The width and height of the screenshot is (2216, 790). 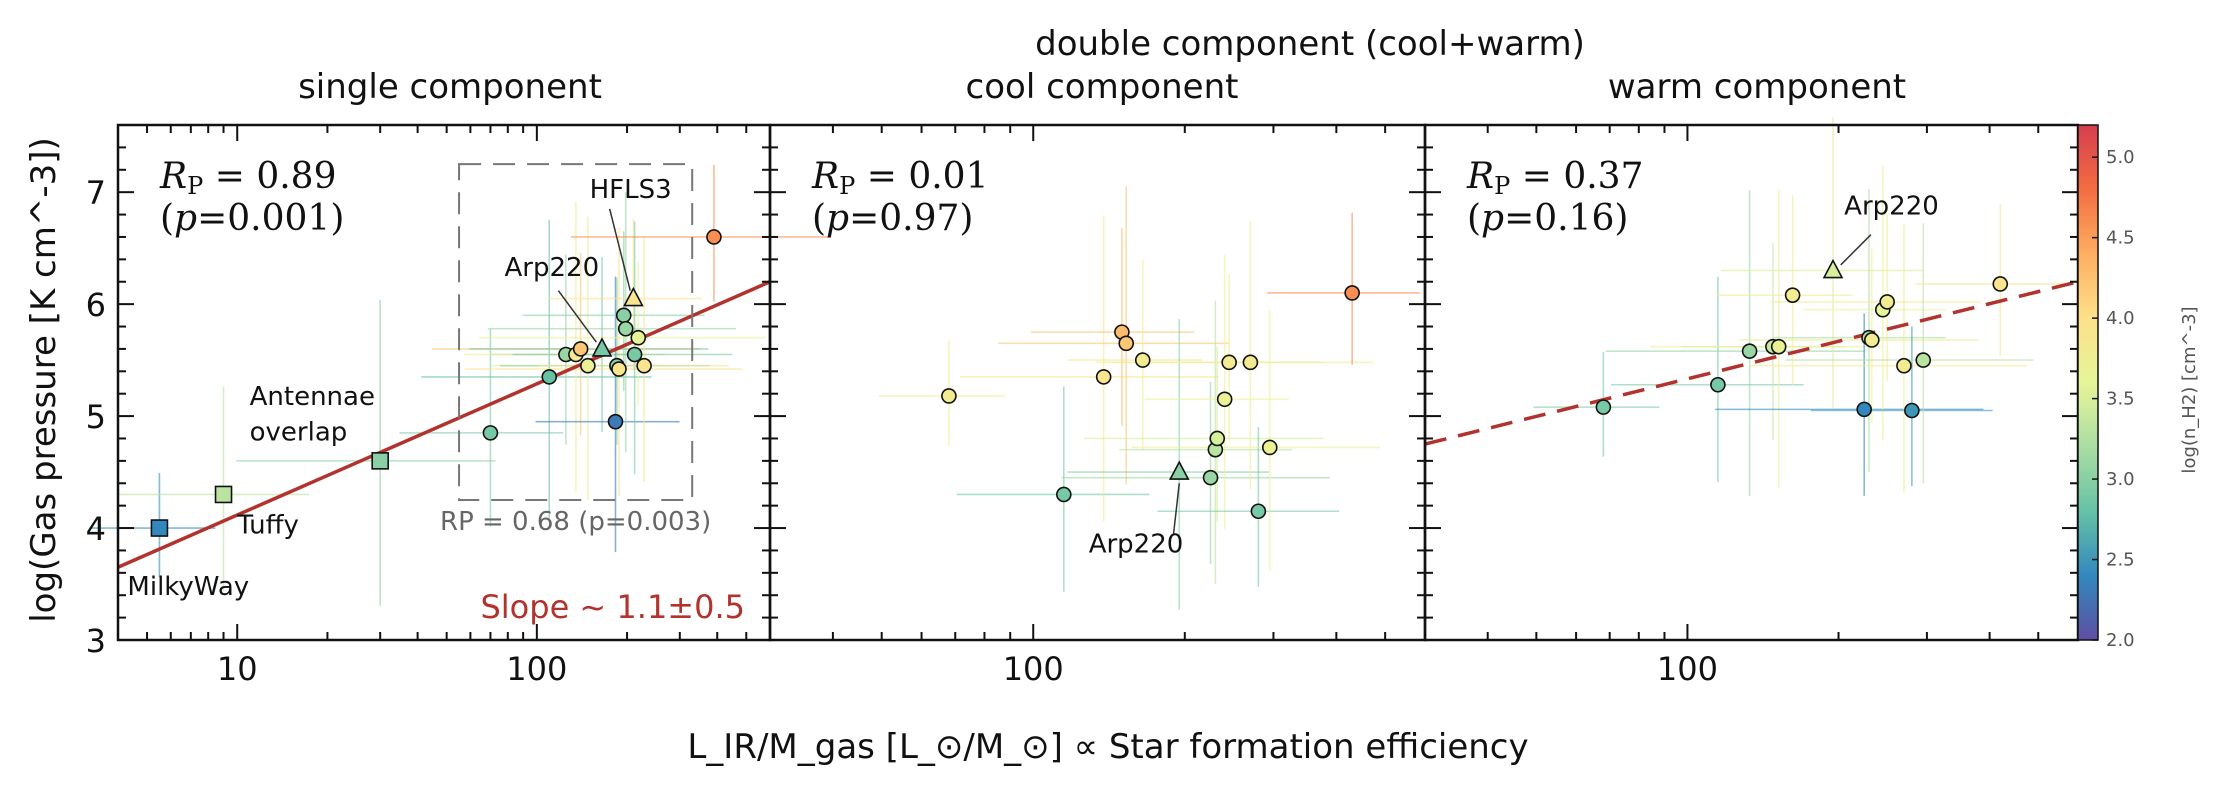 I want to click on panel-1-p-value: (p=0.001), so click(x=252, y=218).